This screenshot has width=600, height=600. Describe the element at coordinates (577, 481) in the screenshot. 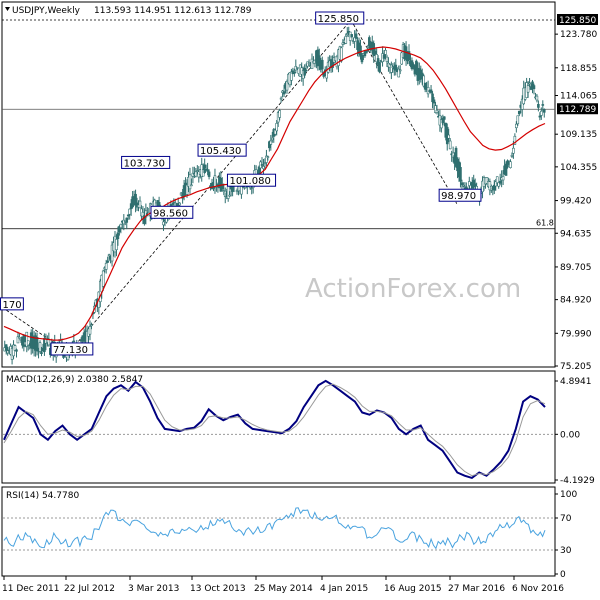

I see `macd-tick-label: -4.1929` at that location.